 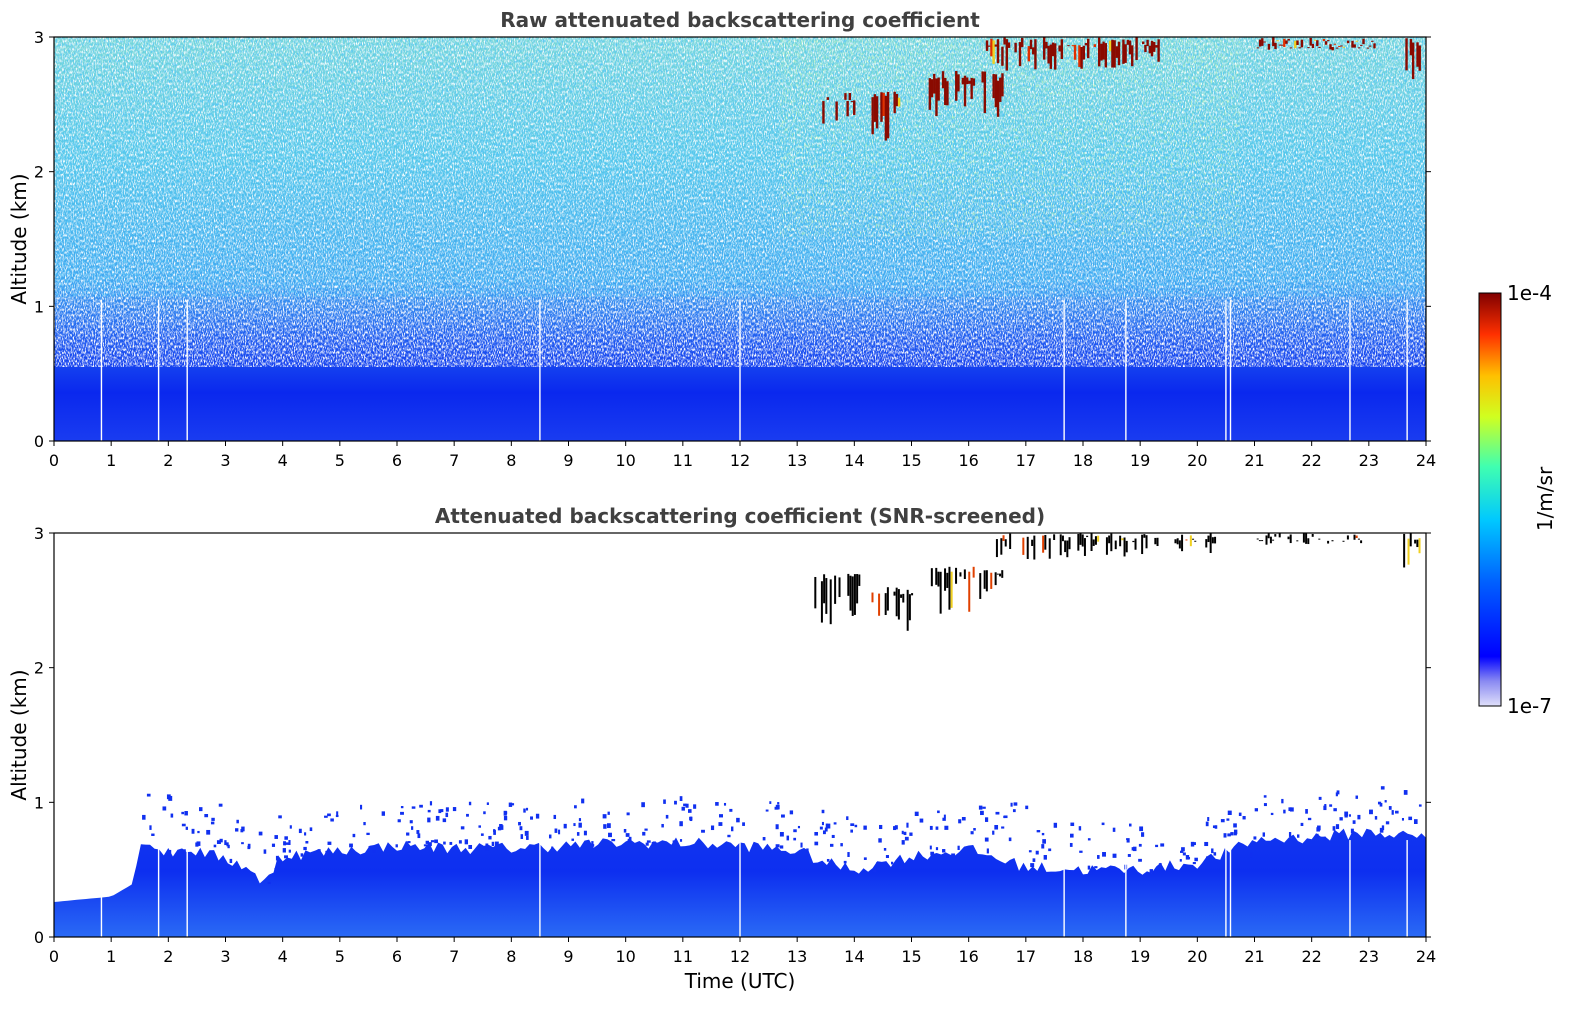 I want to click on x-tick-label: 0, so click(x=54, y=460).